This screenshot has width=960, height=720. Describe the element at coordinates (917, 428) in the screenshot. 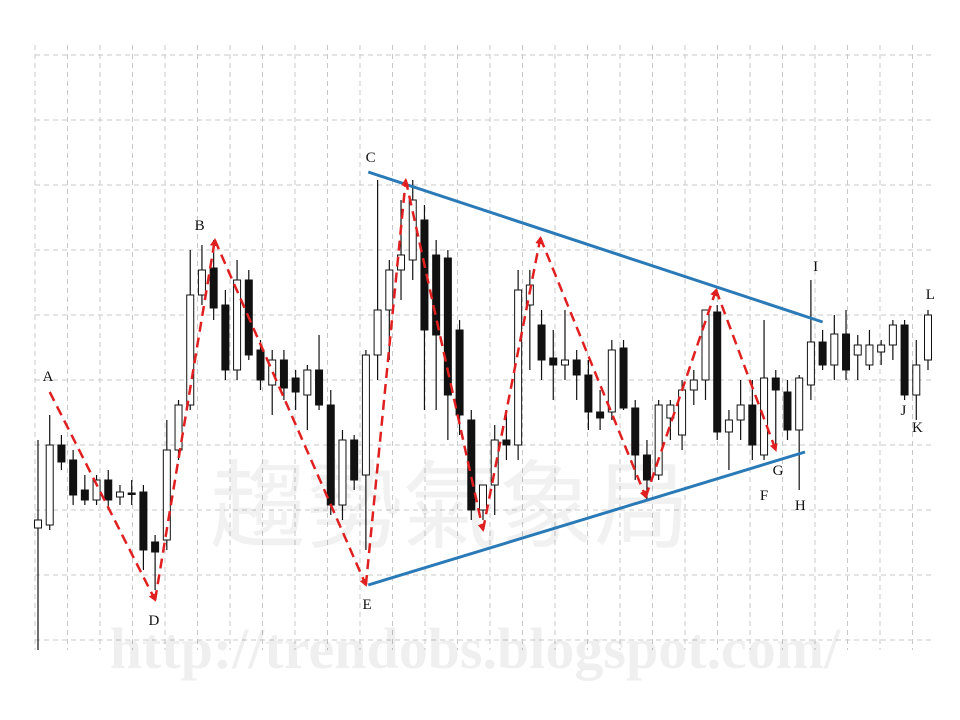

I see `point-label: K` at that location.